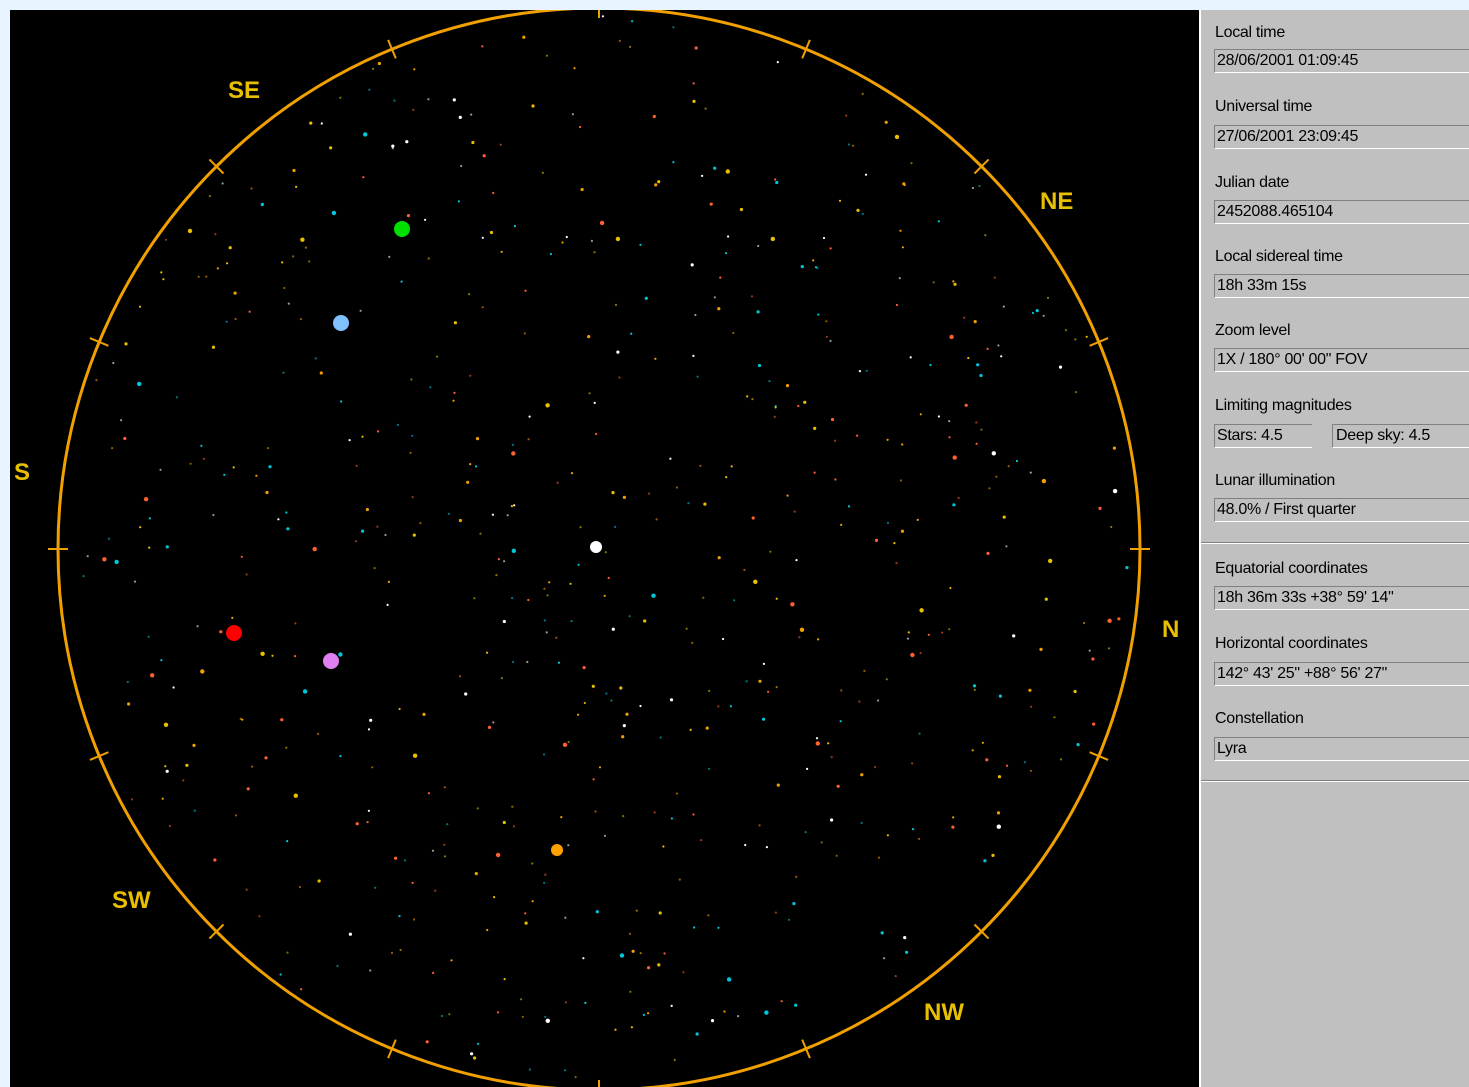 Image resolution: width=1469 pixels, height=1087 pixels. What do you see at coordinates (1341, 137) in the screenshot?
I see `universal-time-field: 27/06/2001 23:09:45` at bounding box center [1341, 137].